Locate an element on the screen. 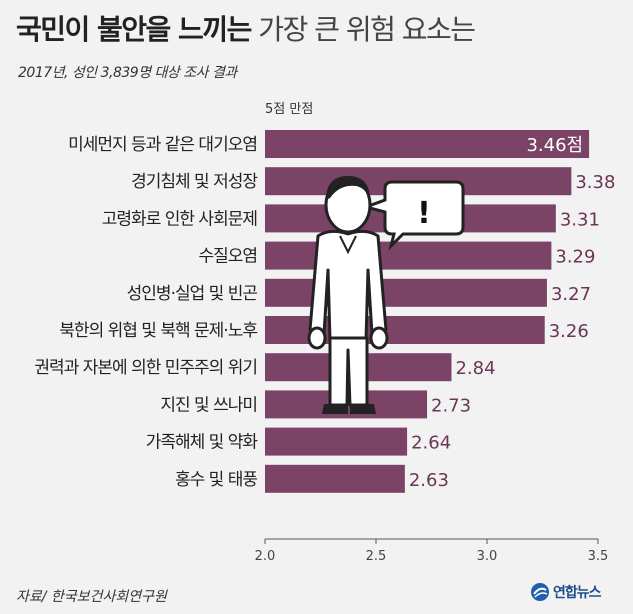 The width and height of the screenshot is (633, 614). value-label-6: 2.84 is located at coordinates (475, 368).